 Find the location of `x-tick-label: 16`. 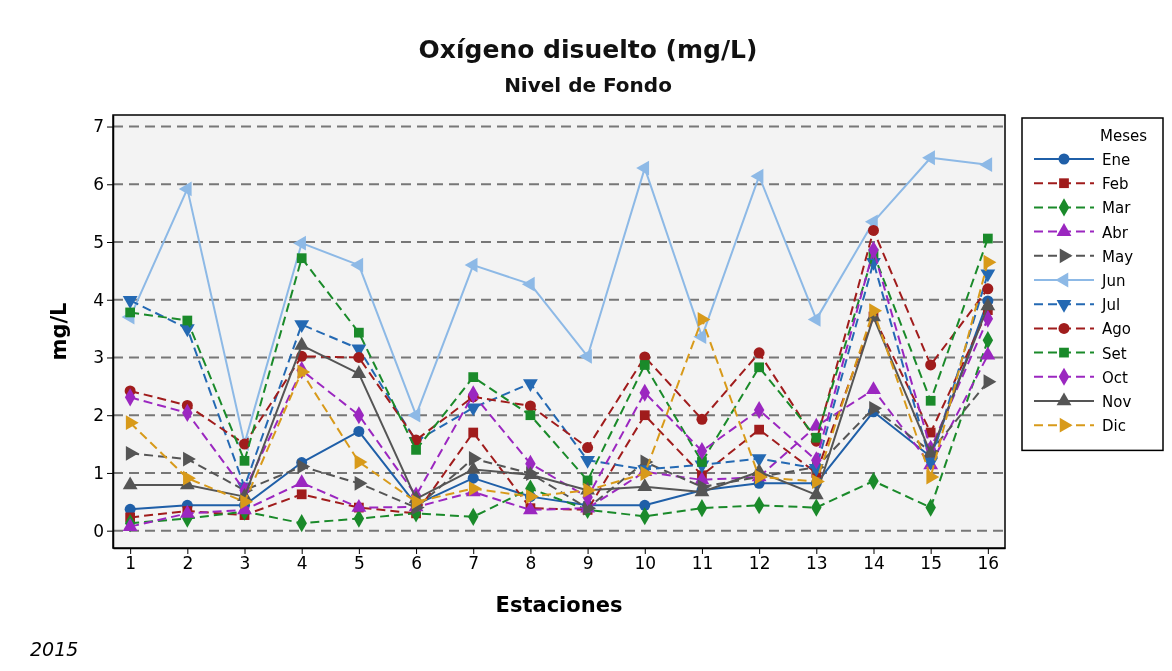

x-tick-label: 16 is located at coordinates (988, 563).